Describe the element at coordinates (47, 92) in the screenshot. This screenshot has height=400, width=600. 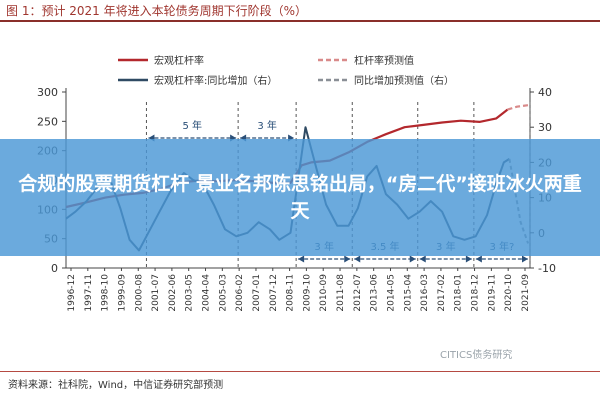
I see `left-tick-label: 300` at that location.